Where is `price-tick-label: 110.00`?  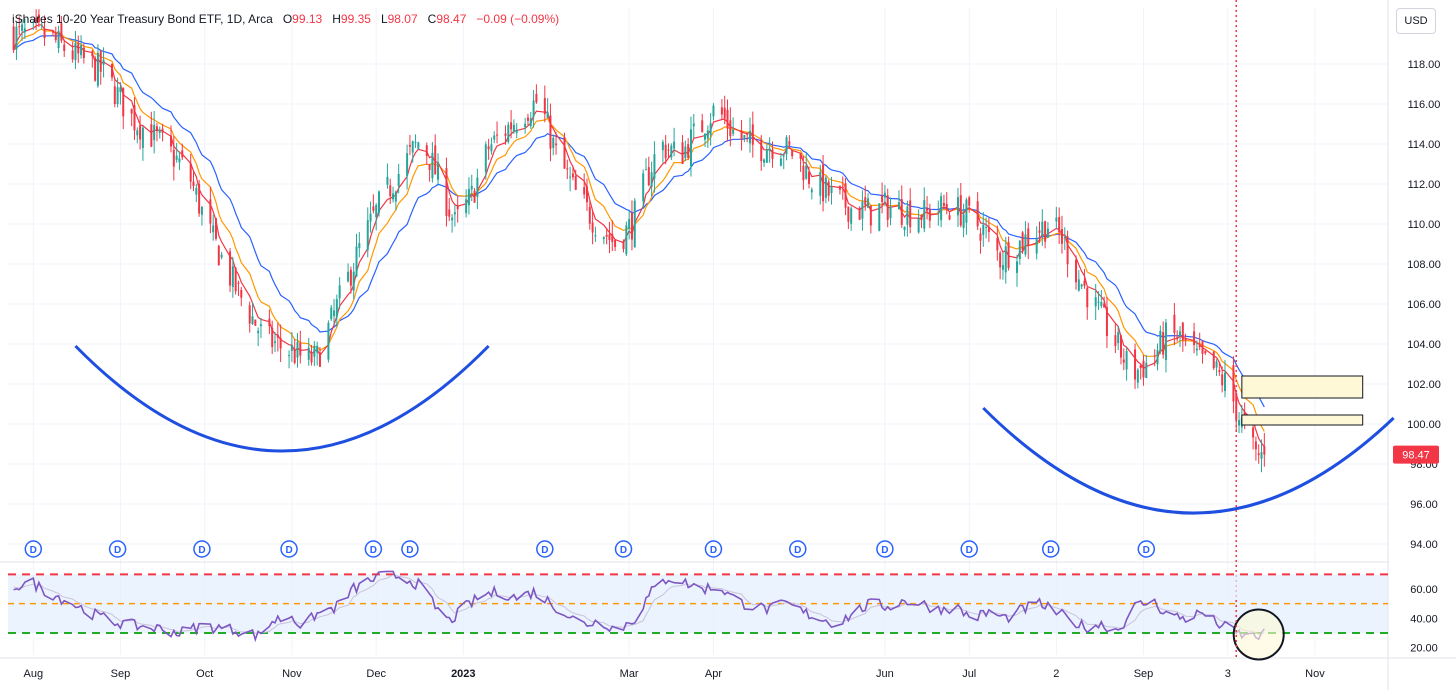 price-tick-label: 110.00 is located at coordinates (1424, 225).